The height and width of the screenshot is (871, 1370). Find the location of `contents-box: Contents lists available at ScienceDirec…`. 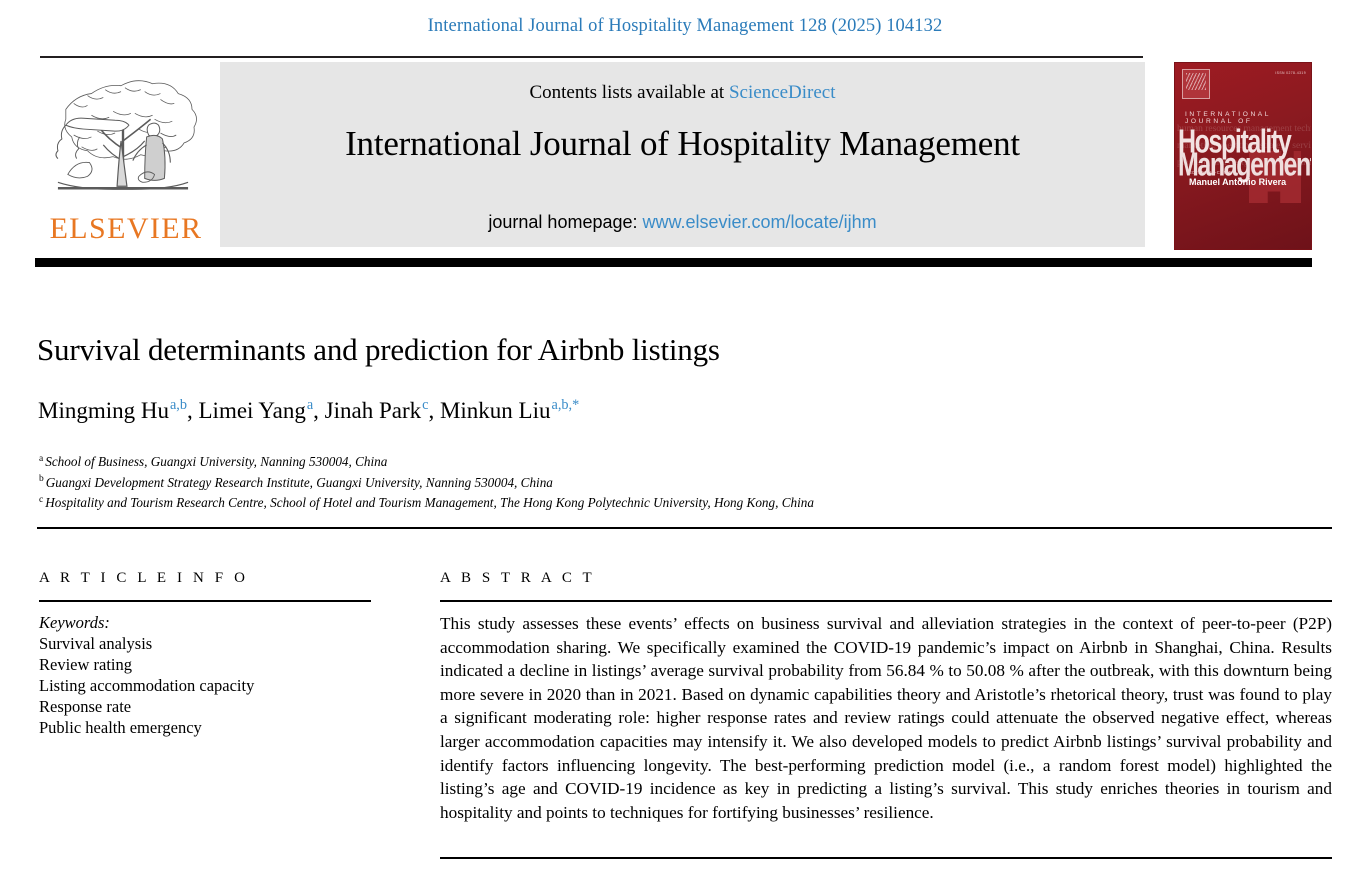

contents-box: Contents lists available at ScienceDirec… is located at coordinates (682, 154).